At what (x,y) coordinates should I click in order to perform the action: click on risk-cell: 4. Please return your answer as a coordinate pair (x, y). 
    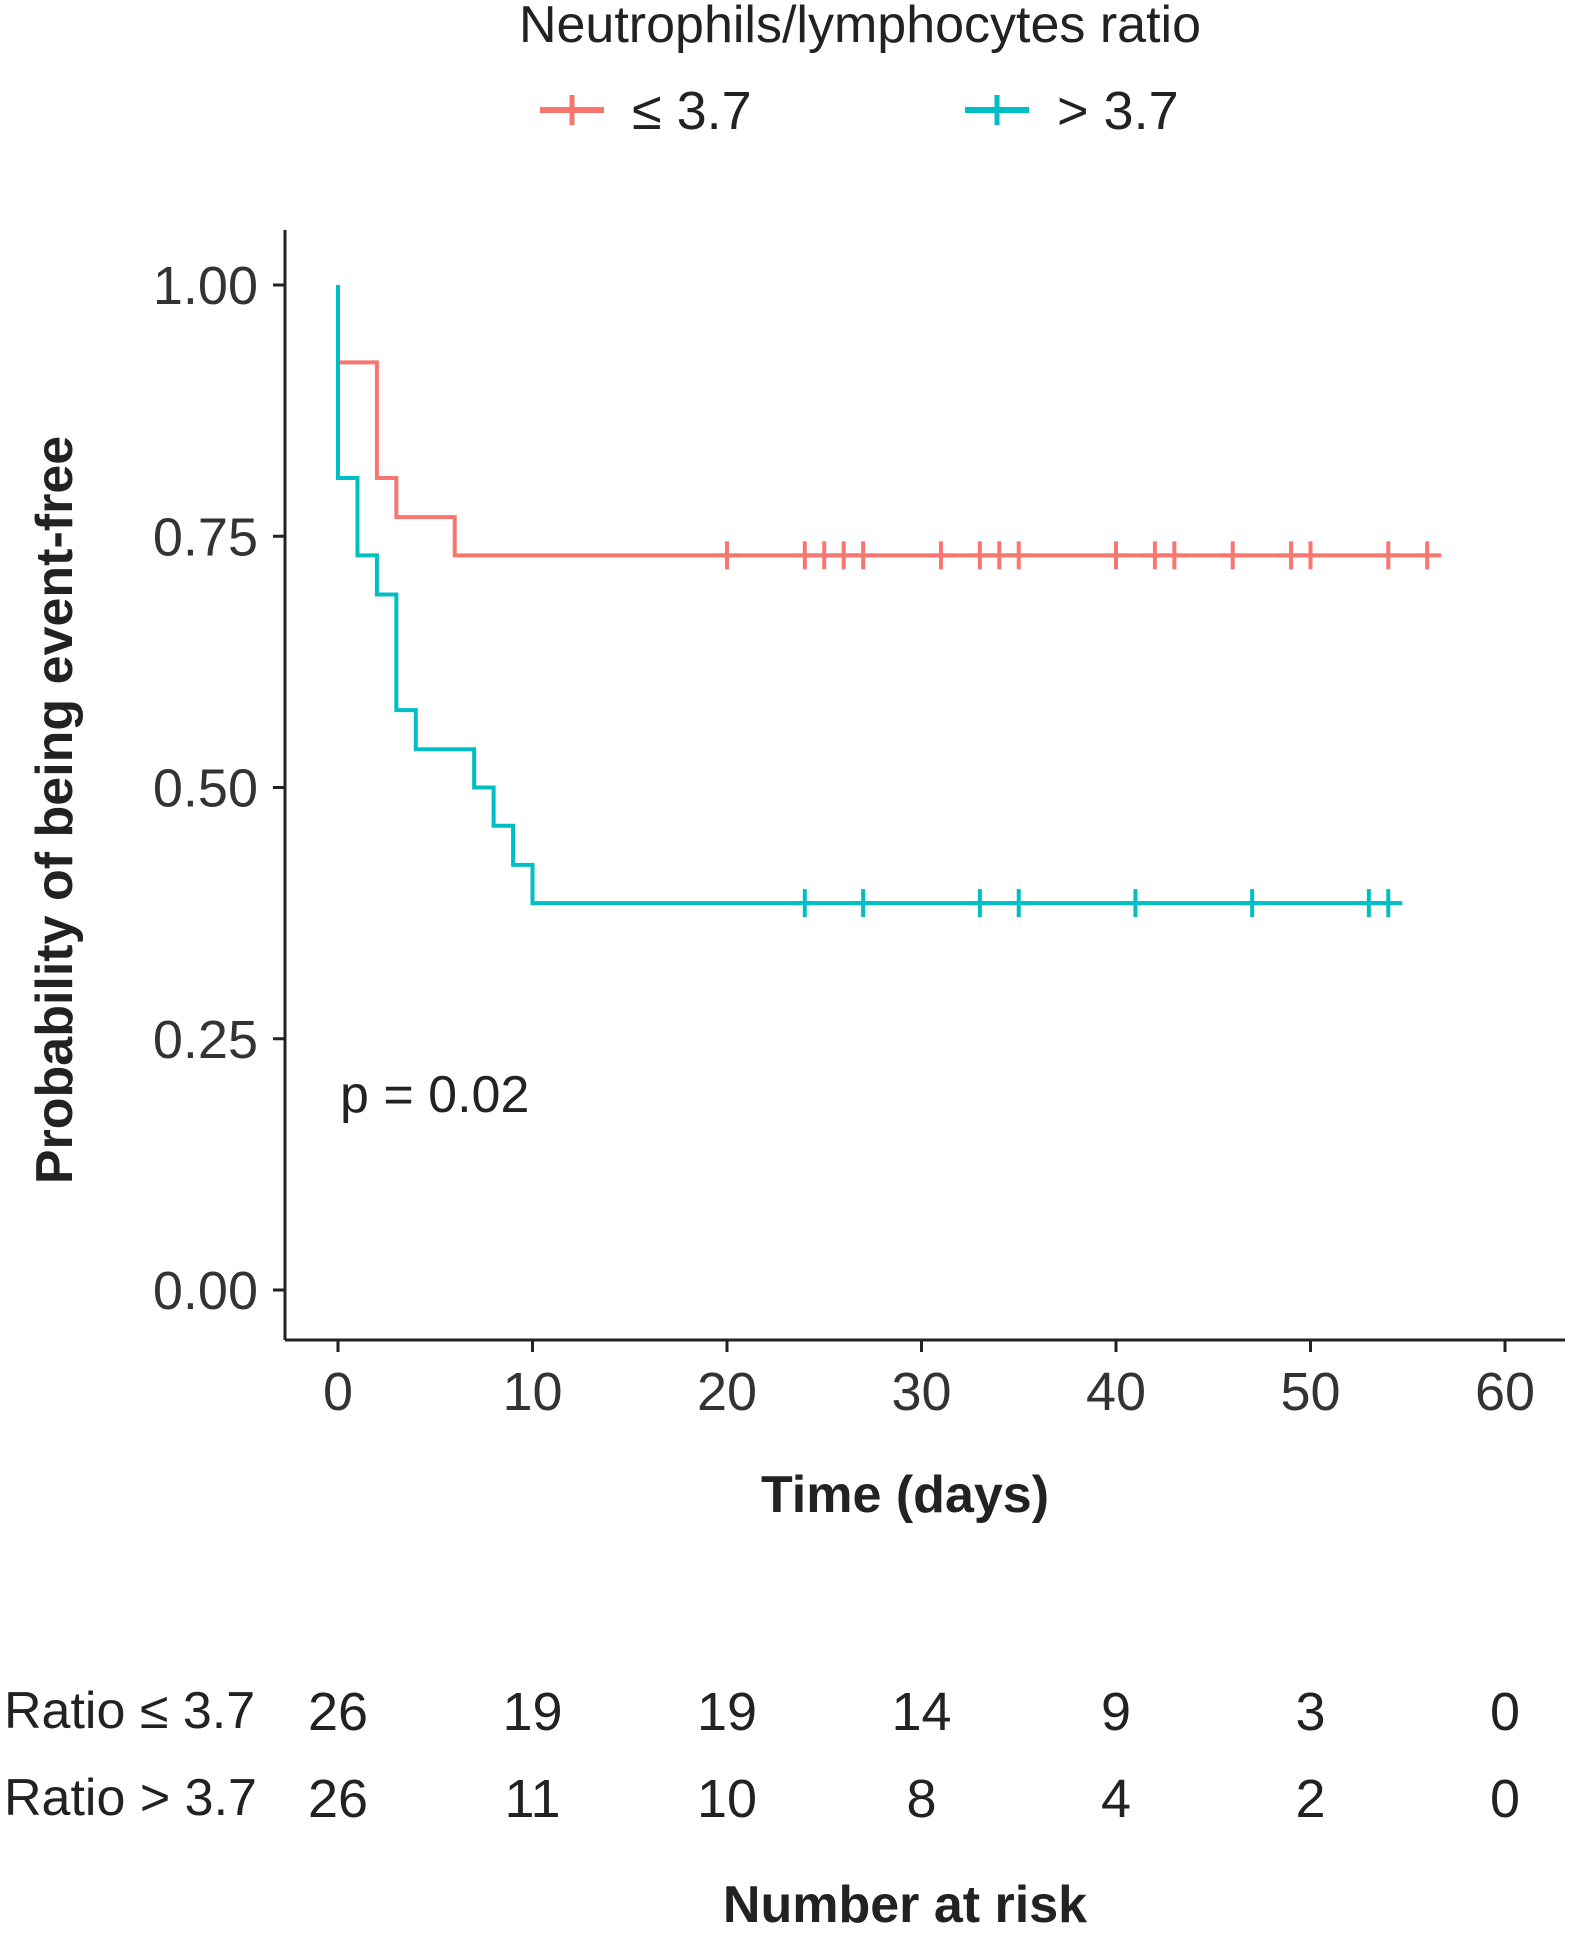
    Looking at the image, I should click on (1116, 1799).